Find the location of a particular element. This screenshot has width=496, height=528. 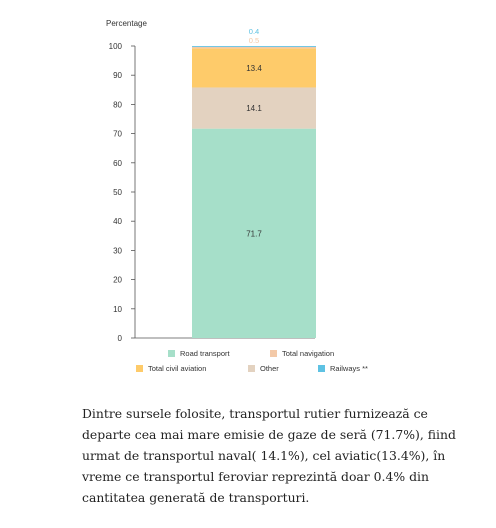

y-tick-label: 70 is located at coordinates (117, 134).